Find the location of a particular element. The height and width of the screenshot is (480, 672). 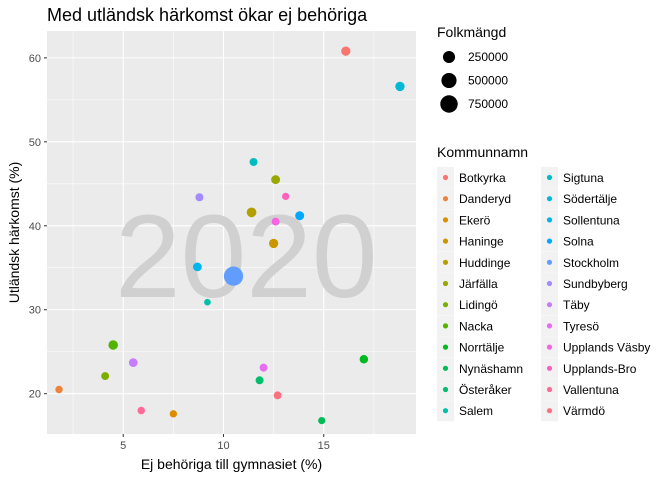

y-tick-label: 30 is located at coordinates (35, 311).